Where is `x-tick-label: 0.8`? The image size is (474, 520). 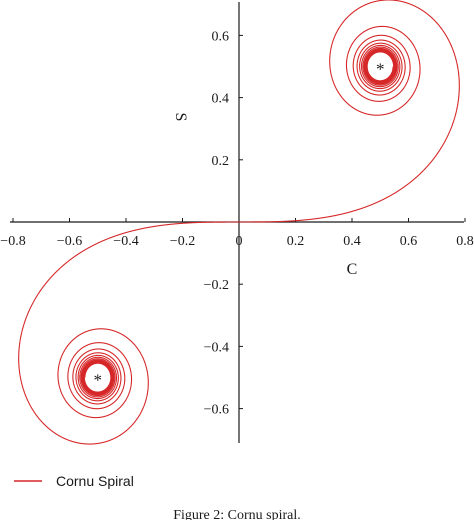 x-tick-label: 0.8 is located at coordinates (465, 241).